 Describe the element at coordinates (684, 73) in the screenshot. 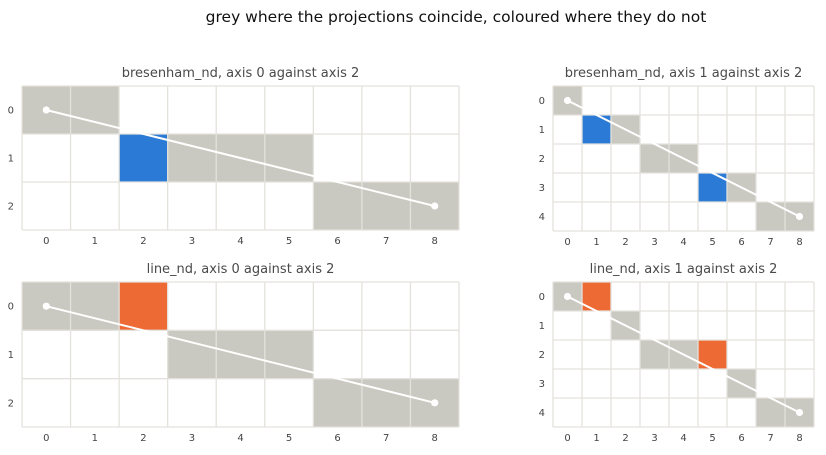

I see `panel-title: bresenham_nd, axis 1 against axis 2` at that location.